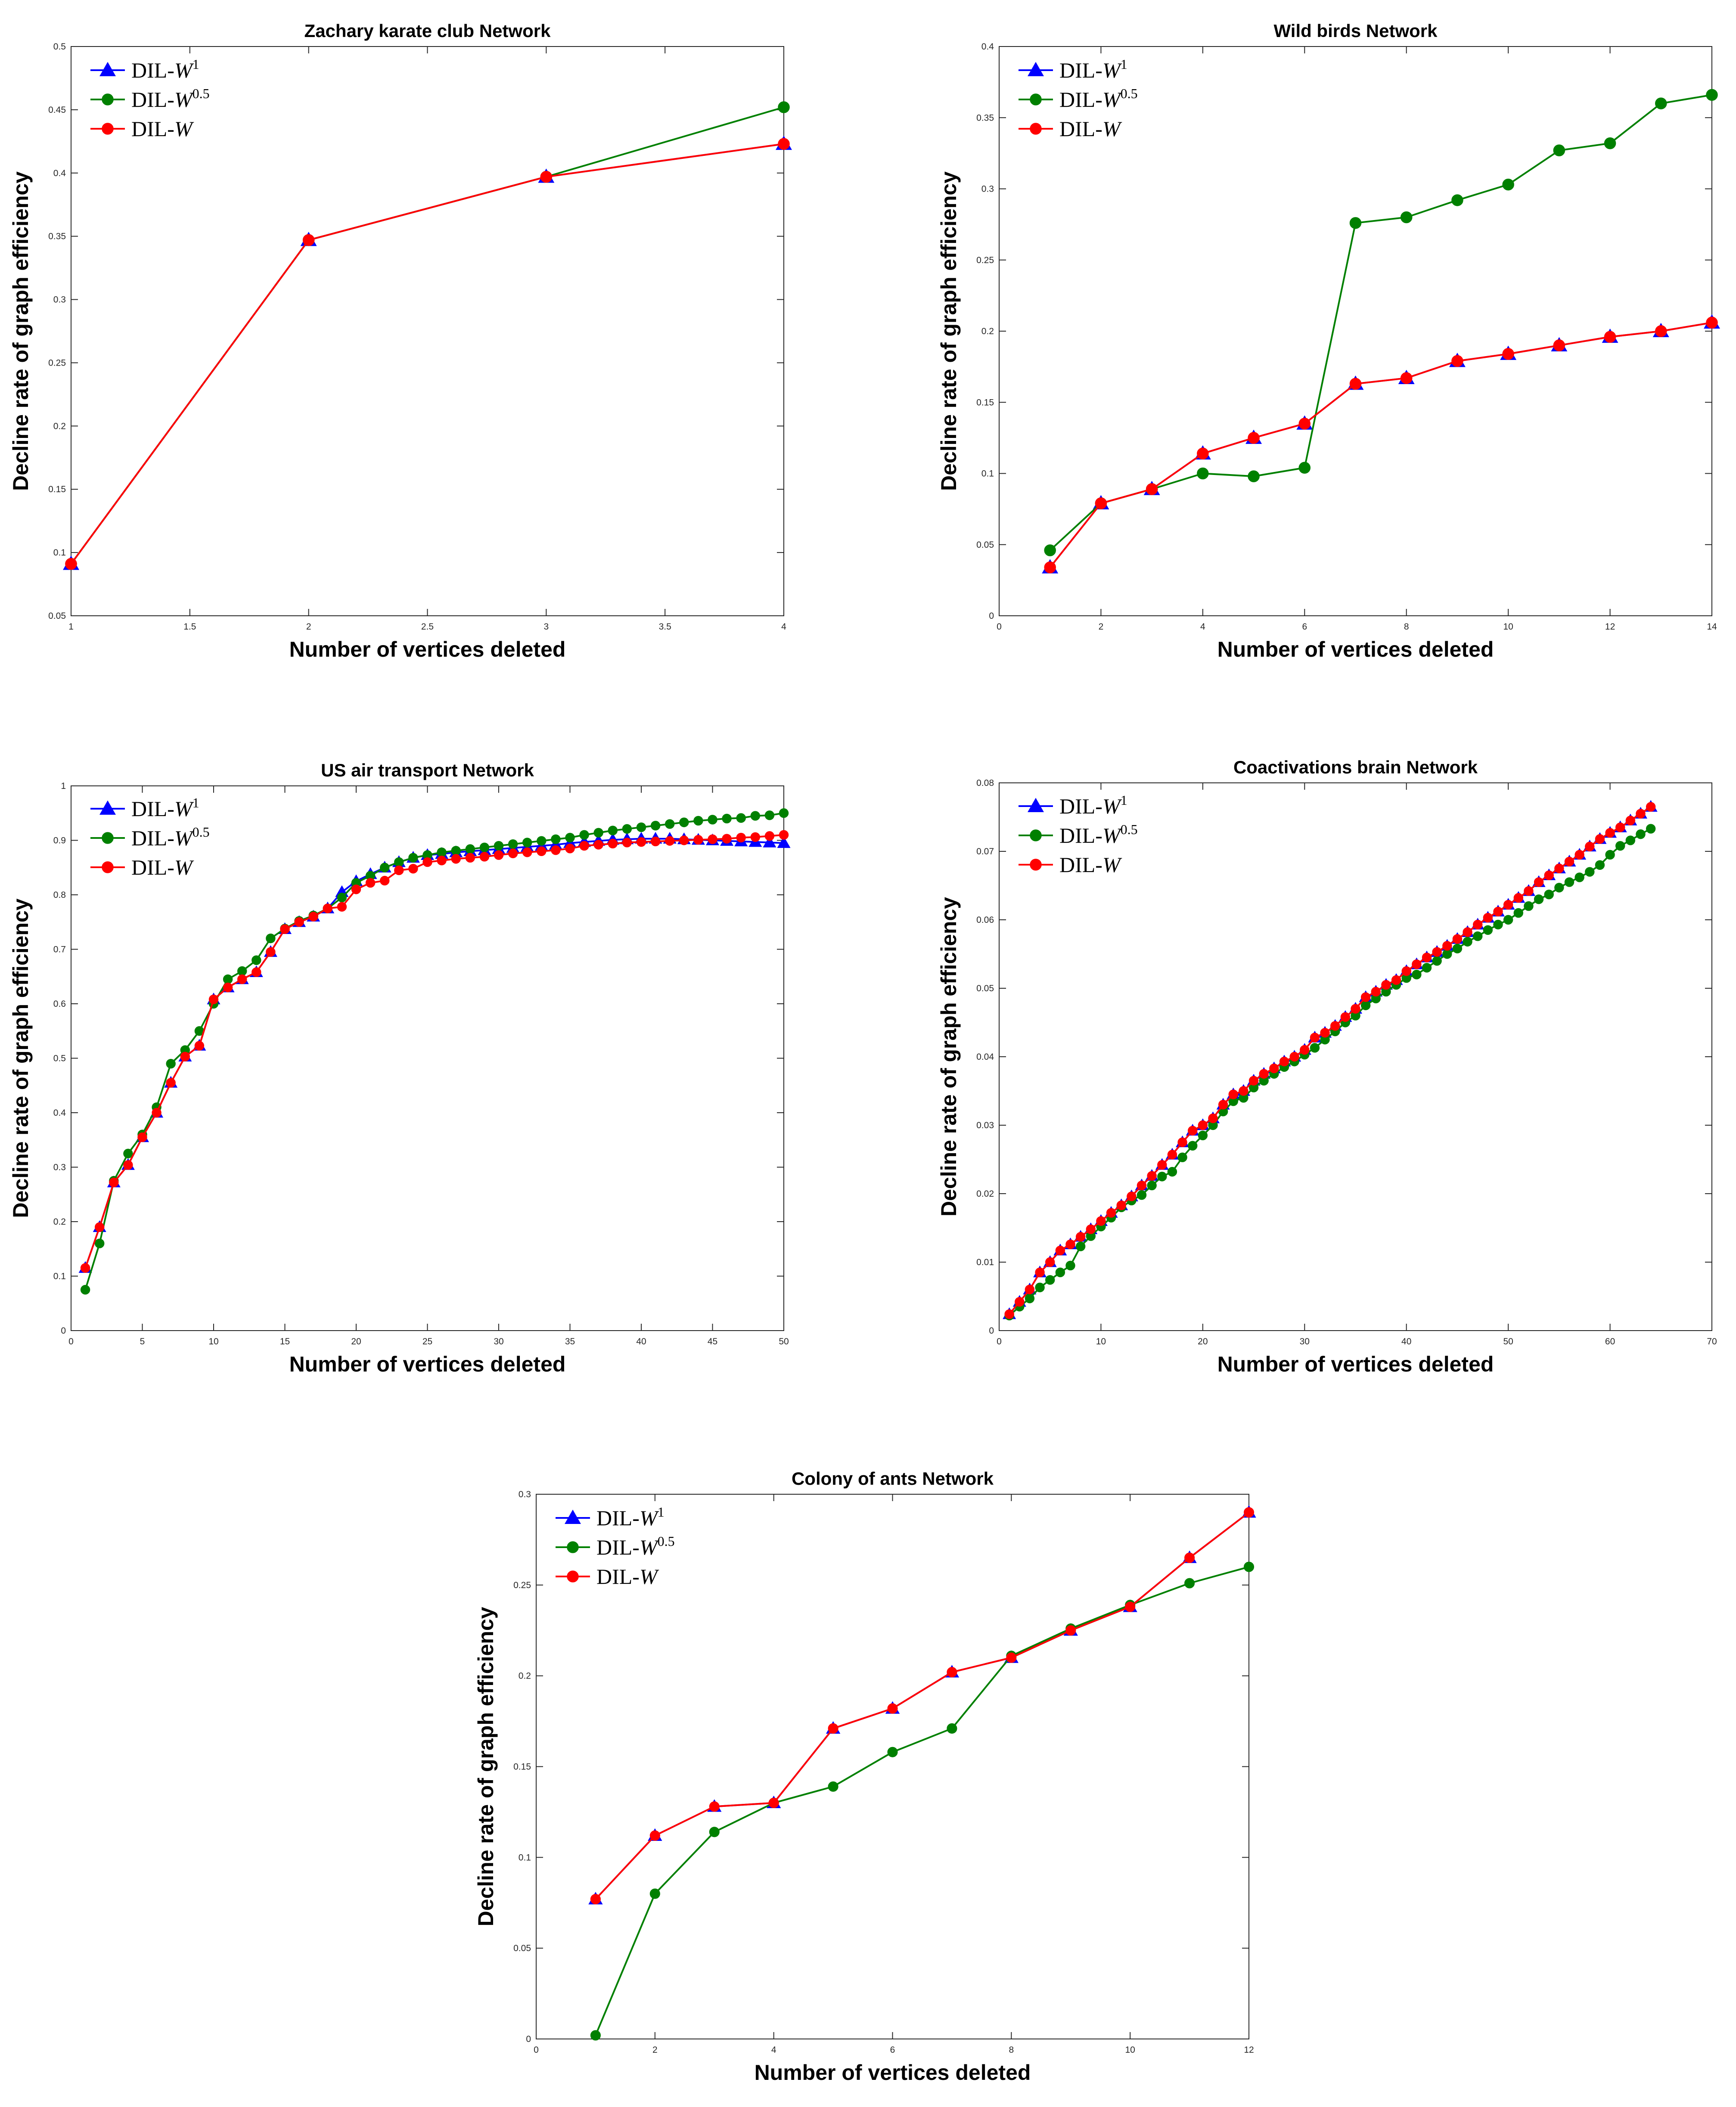 Image resolution: width=1736 pixels, height=2107 pixels. Describe the element at coordinates (1712, 1342) in the screenshot. I see `x-tick-label: 70` at that location.